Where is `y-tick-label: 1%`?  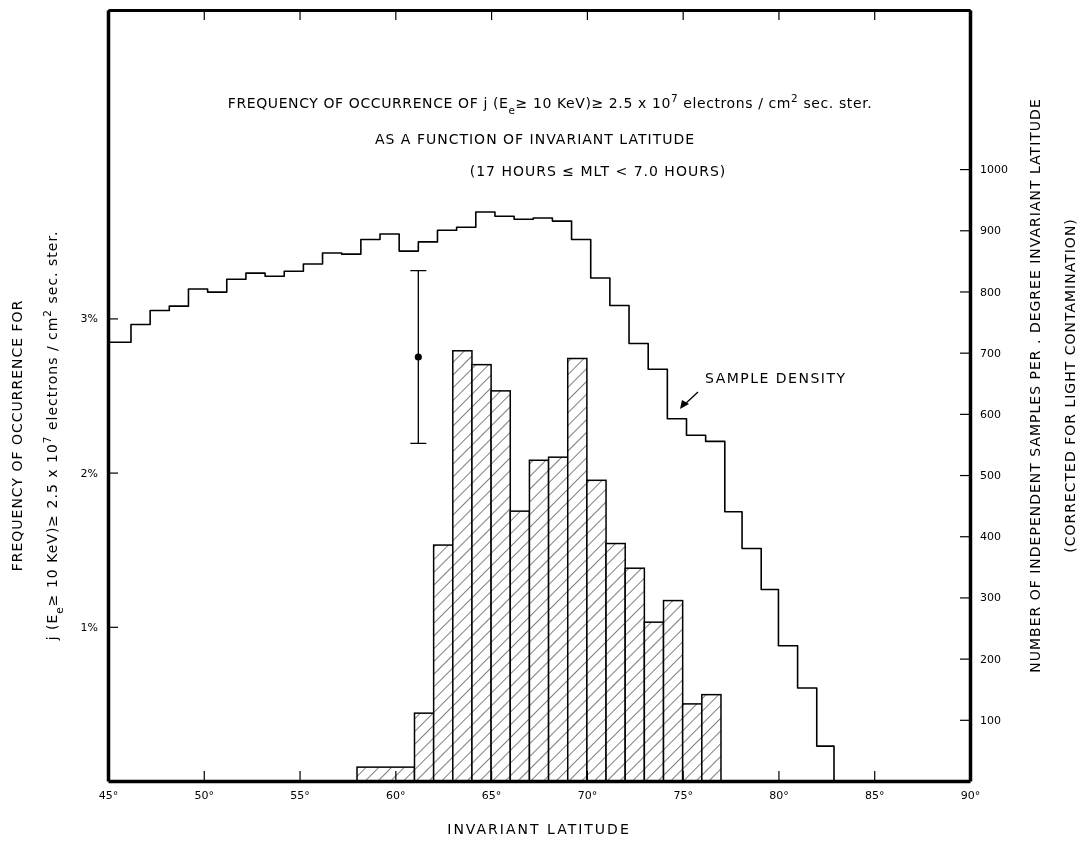
y-tick-label: 1% is located at coordinates (89, 627).